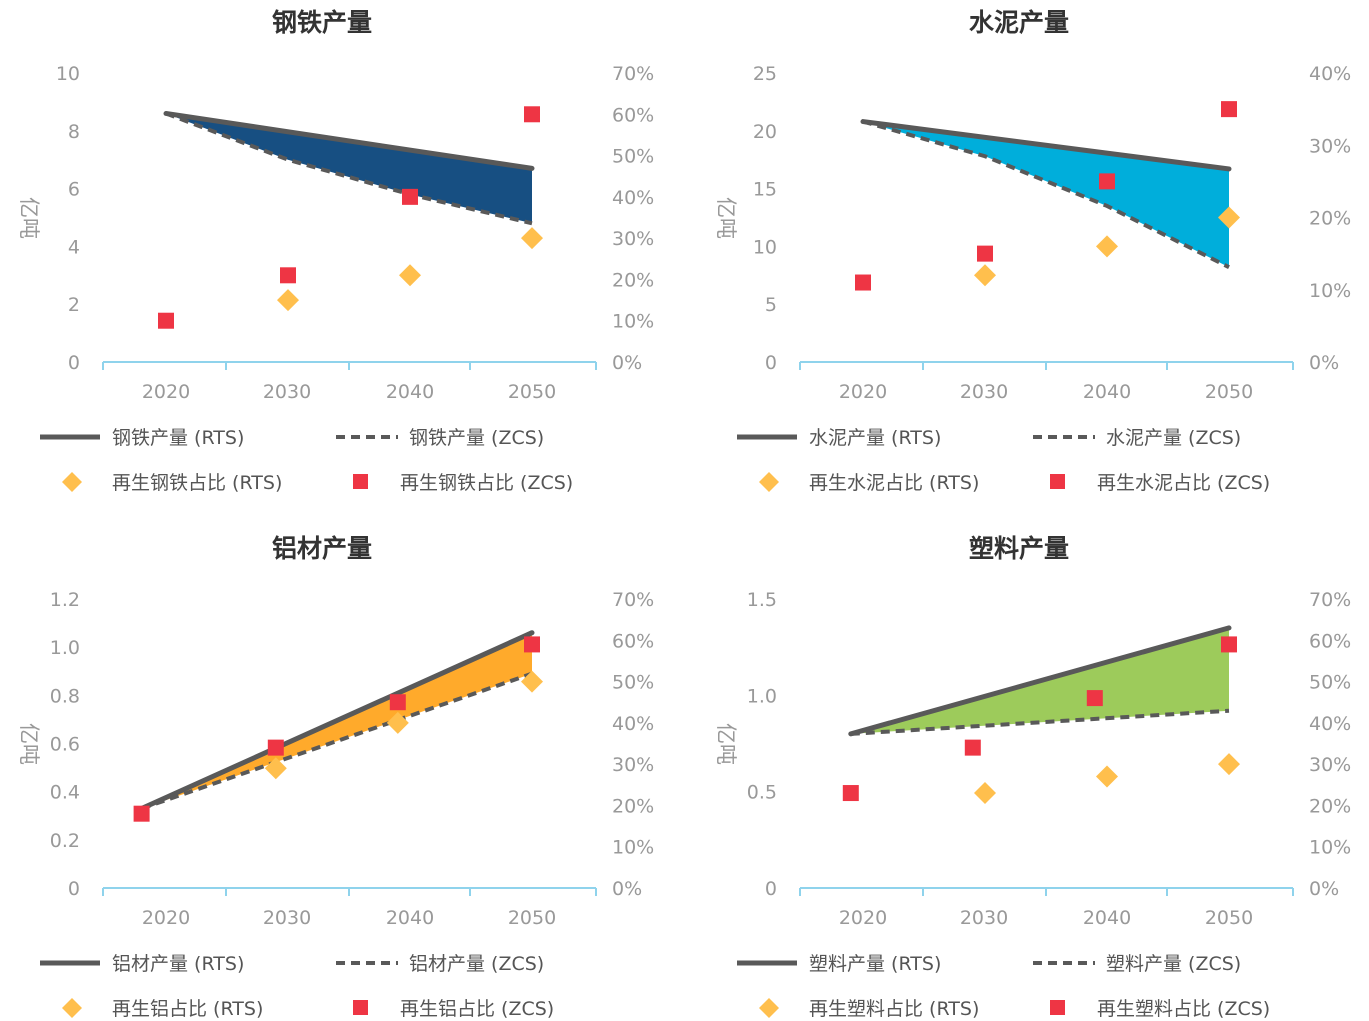  What do you see at coordinates (74, 305) in the screenshot?
I see `y-tick-label: 2` at bounding box center [74, 305].